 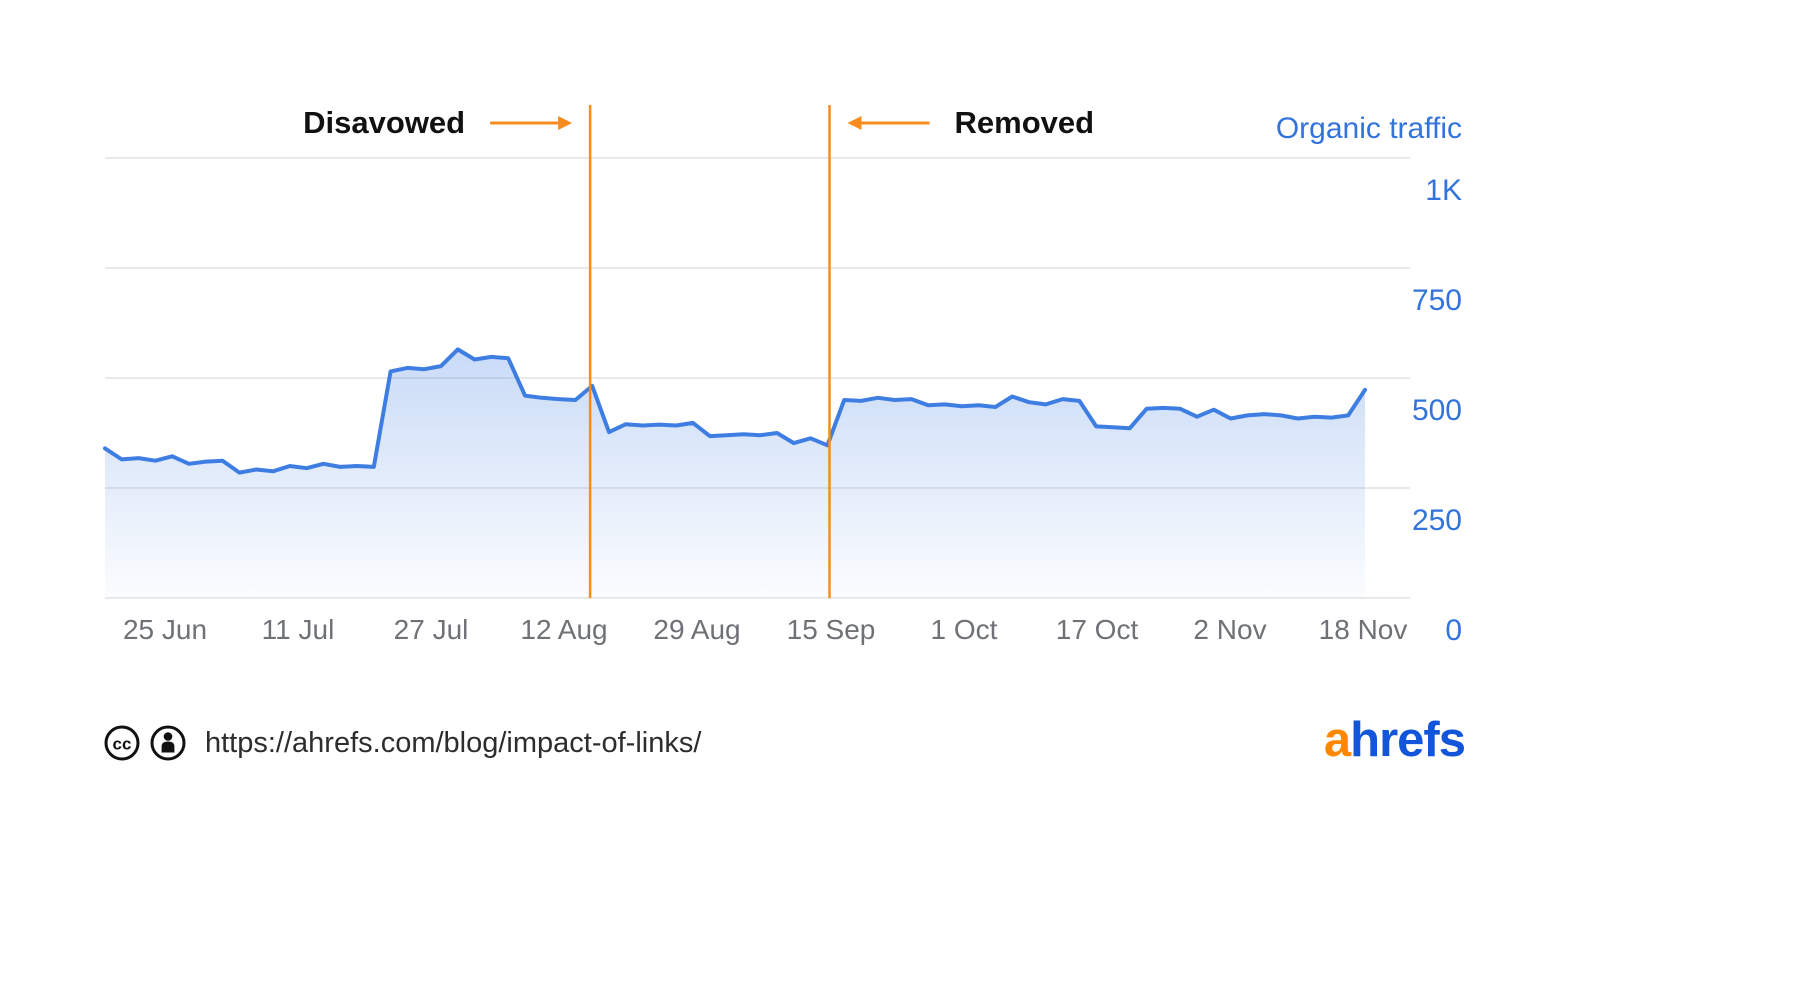 What do you see at coordinates (1024, 122) in the screenshot?
I see `annotation-removed: Removed` at bounding box center [1024, 122].